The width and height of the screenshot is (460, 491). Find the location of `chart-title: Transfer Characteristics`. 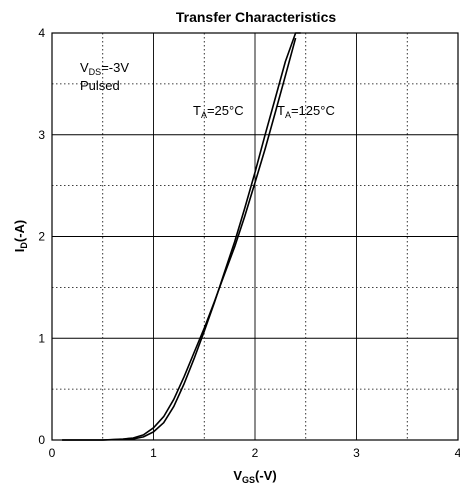

chart-title: Transfer Characteristics is located at coordinates (256, 17).